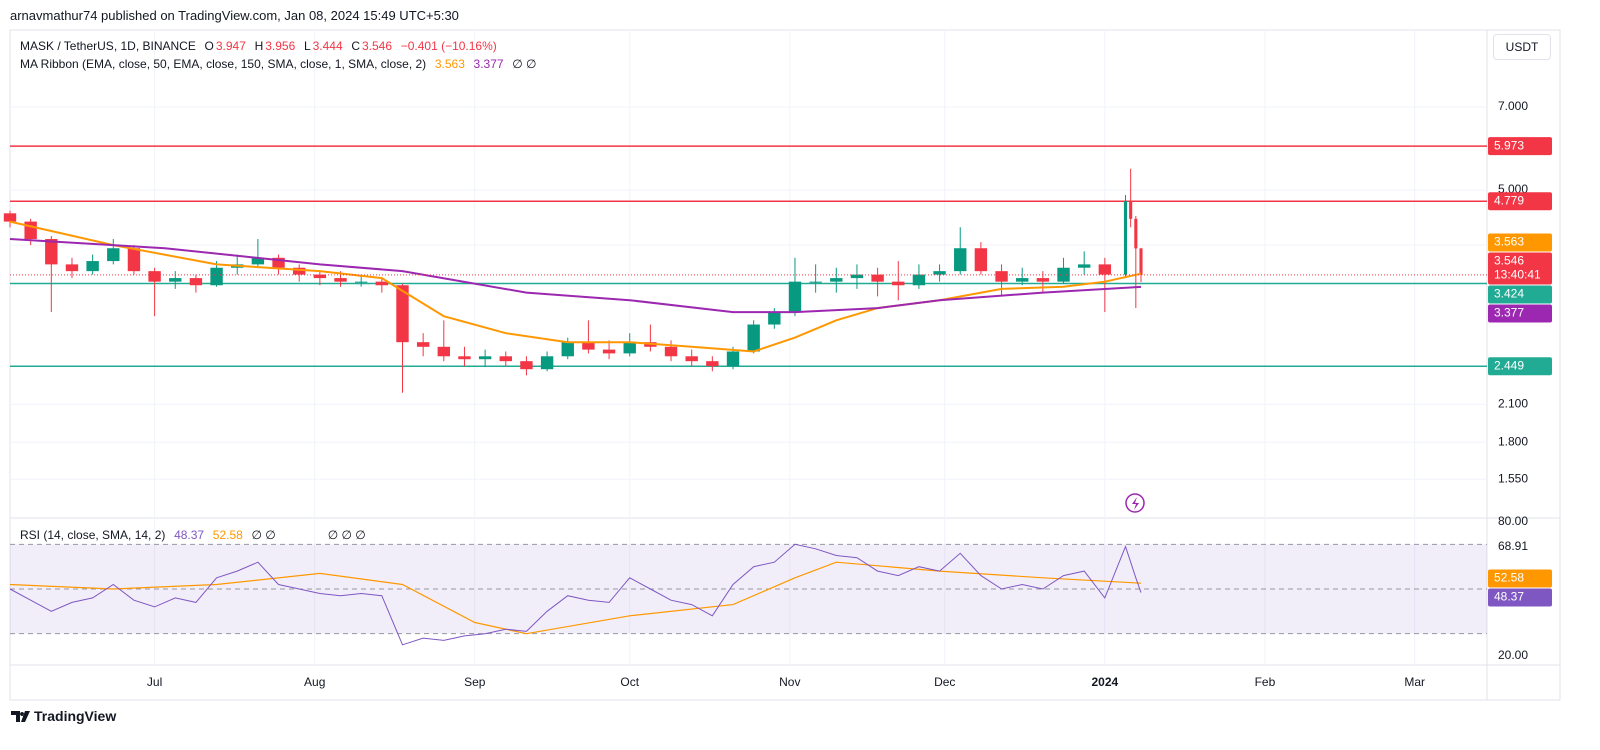  I want to click on badge-label: 5.973, so click(1509, 145).